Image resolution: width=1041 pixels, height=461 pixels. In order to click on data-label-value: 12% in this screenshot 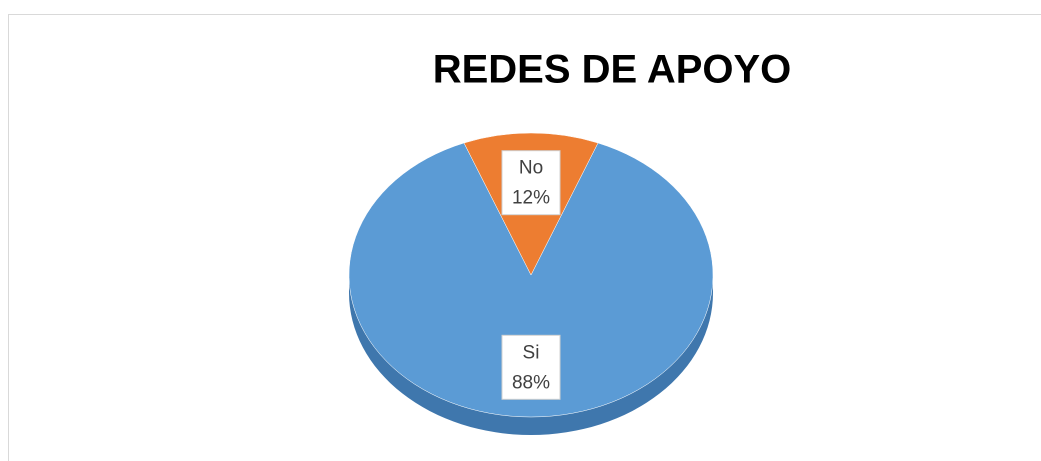, I will do `click(531, 198)`.